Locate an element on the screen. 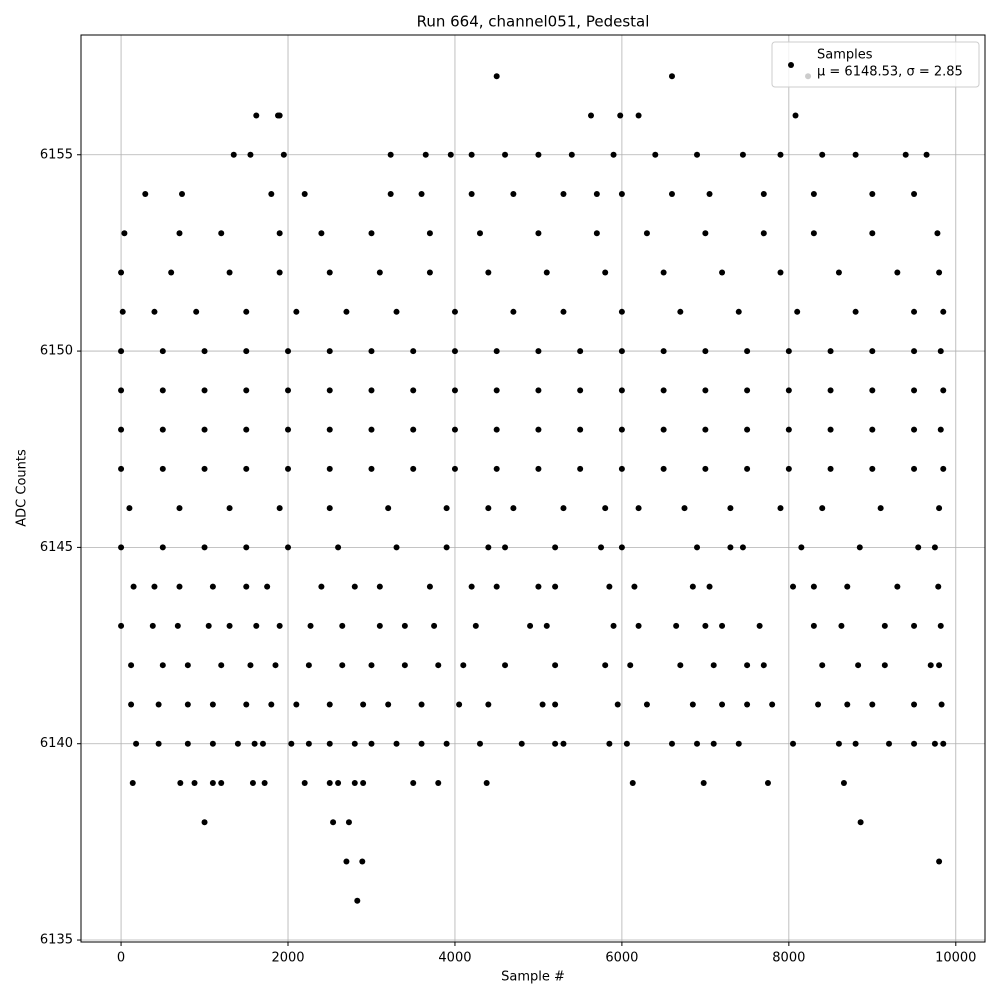  x-tick-label: 2000 is located at coordinates (287, 958).